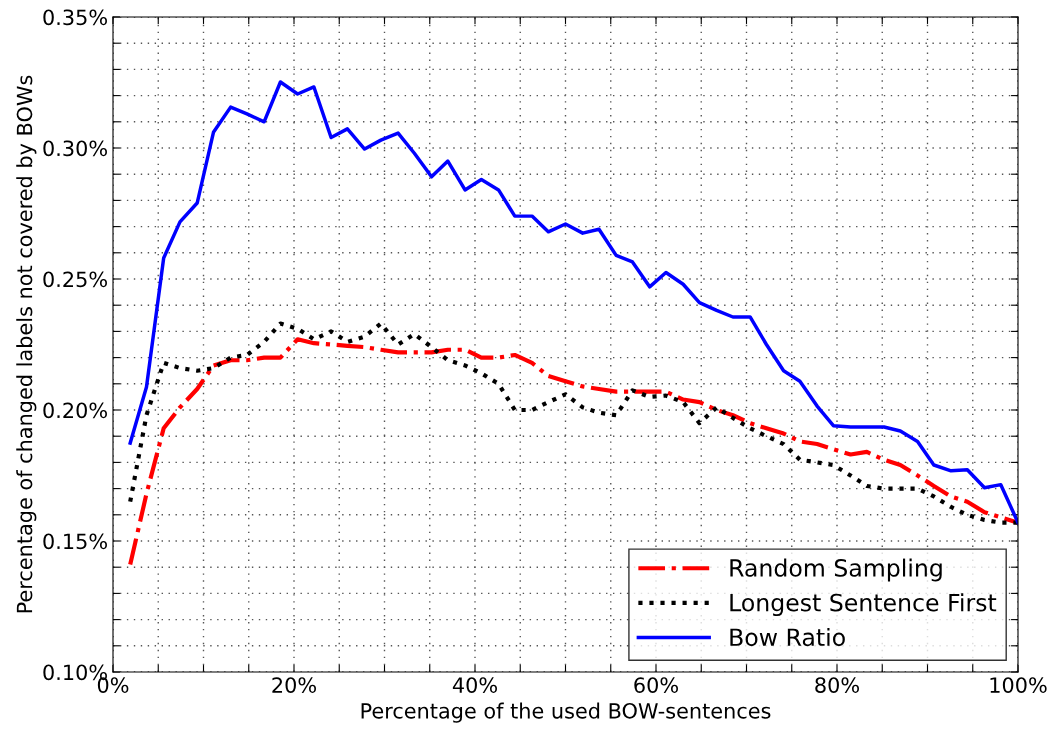 This screenshot has width=1062, height=736. What do you see at coordinates (294, 685) in the screenshot?
I see `x-tick-label: 20%` at bounding box center [294, 685].